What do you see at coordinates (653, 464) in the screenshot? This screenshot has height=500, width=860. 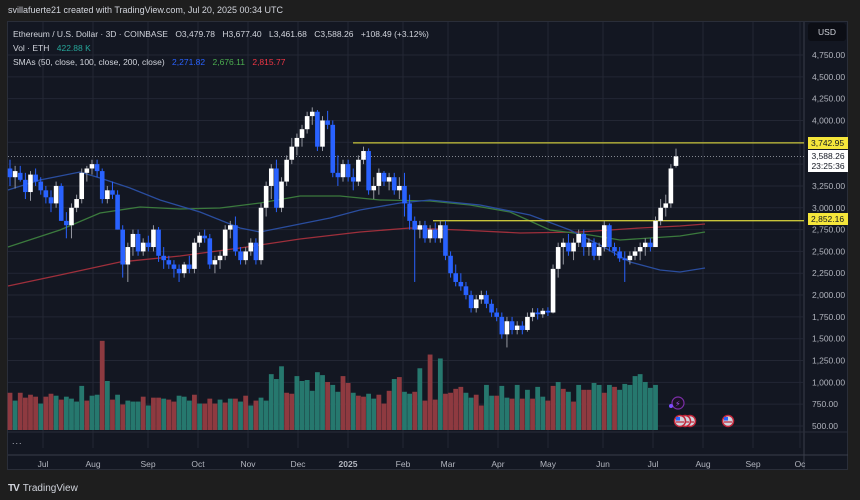 I see `time-axis-label: Jul` at bounding box center [653, 464].